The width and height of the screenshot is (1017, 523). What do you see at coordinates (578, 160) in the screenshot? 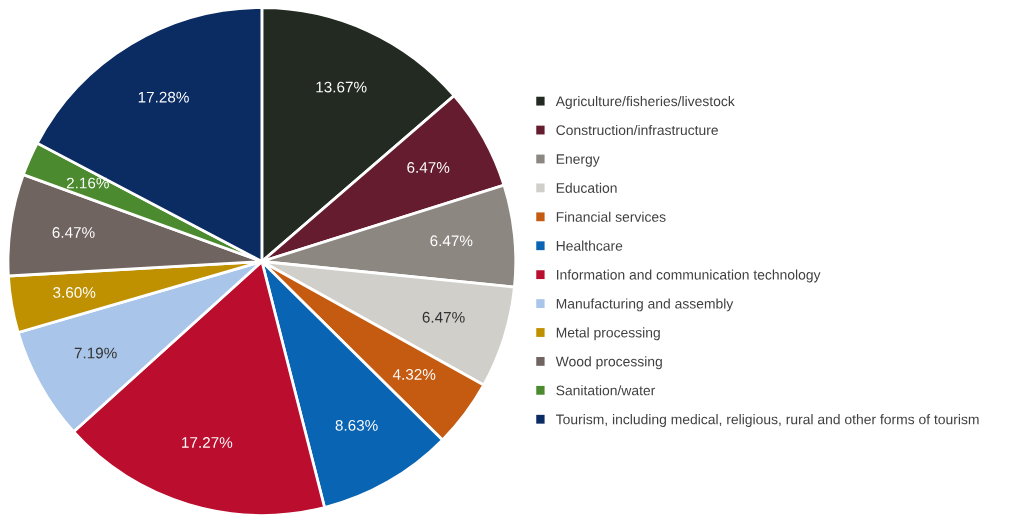
I see `legend-label: Energy` at bounding box center [578, 160].